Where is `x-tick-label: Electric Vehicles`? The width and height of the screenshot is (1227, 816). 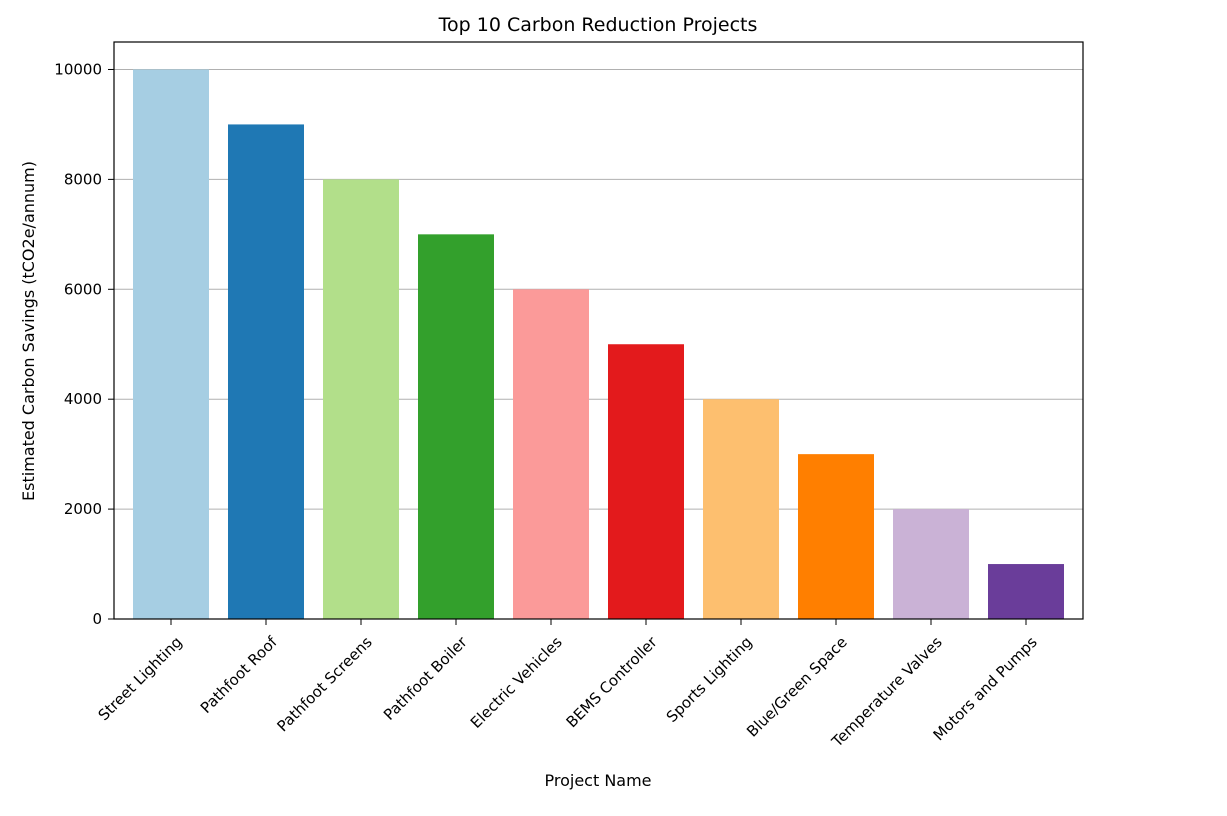 x-tick-label: Electric Vehicles is located at coordinates (516, 682).